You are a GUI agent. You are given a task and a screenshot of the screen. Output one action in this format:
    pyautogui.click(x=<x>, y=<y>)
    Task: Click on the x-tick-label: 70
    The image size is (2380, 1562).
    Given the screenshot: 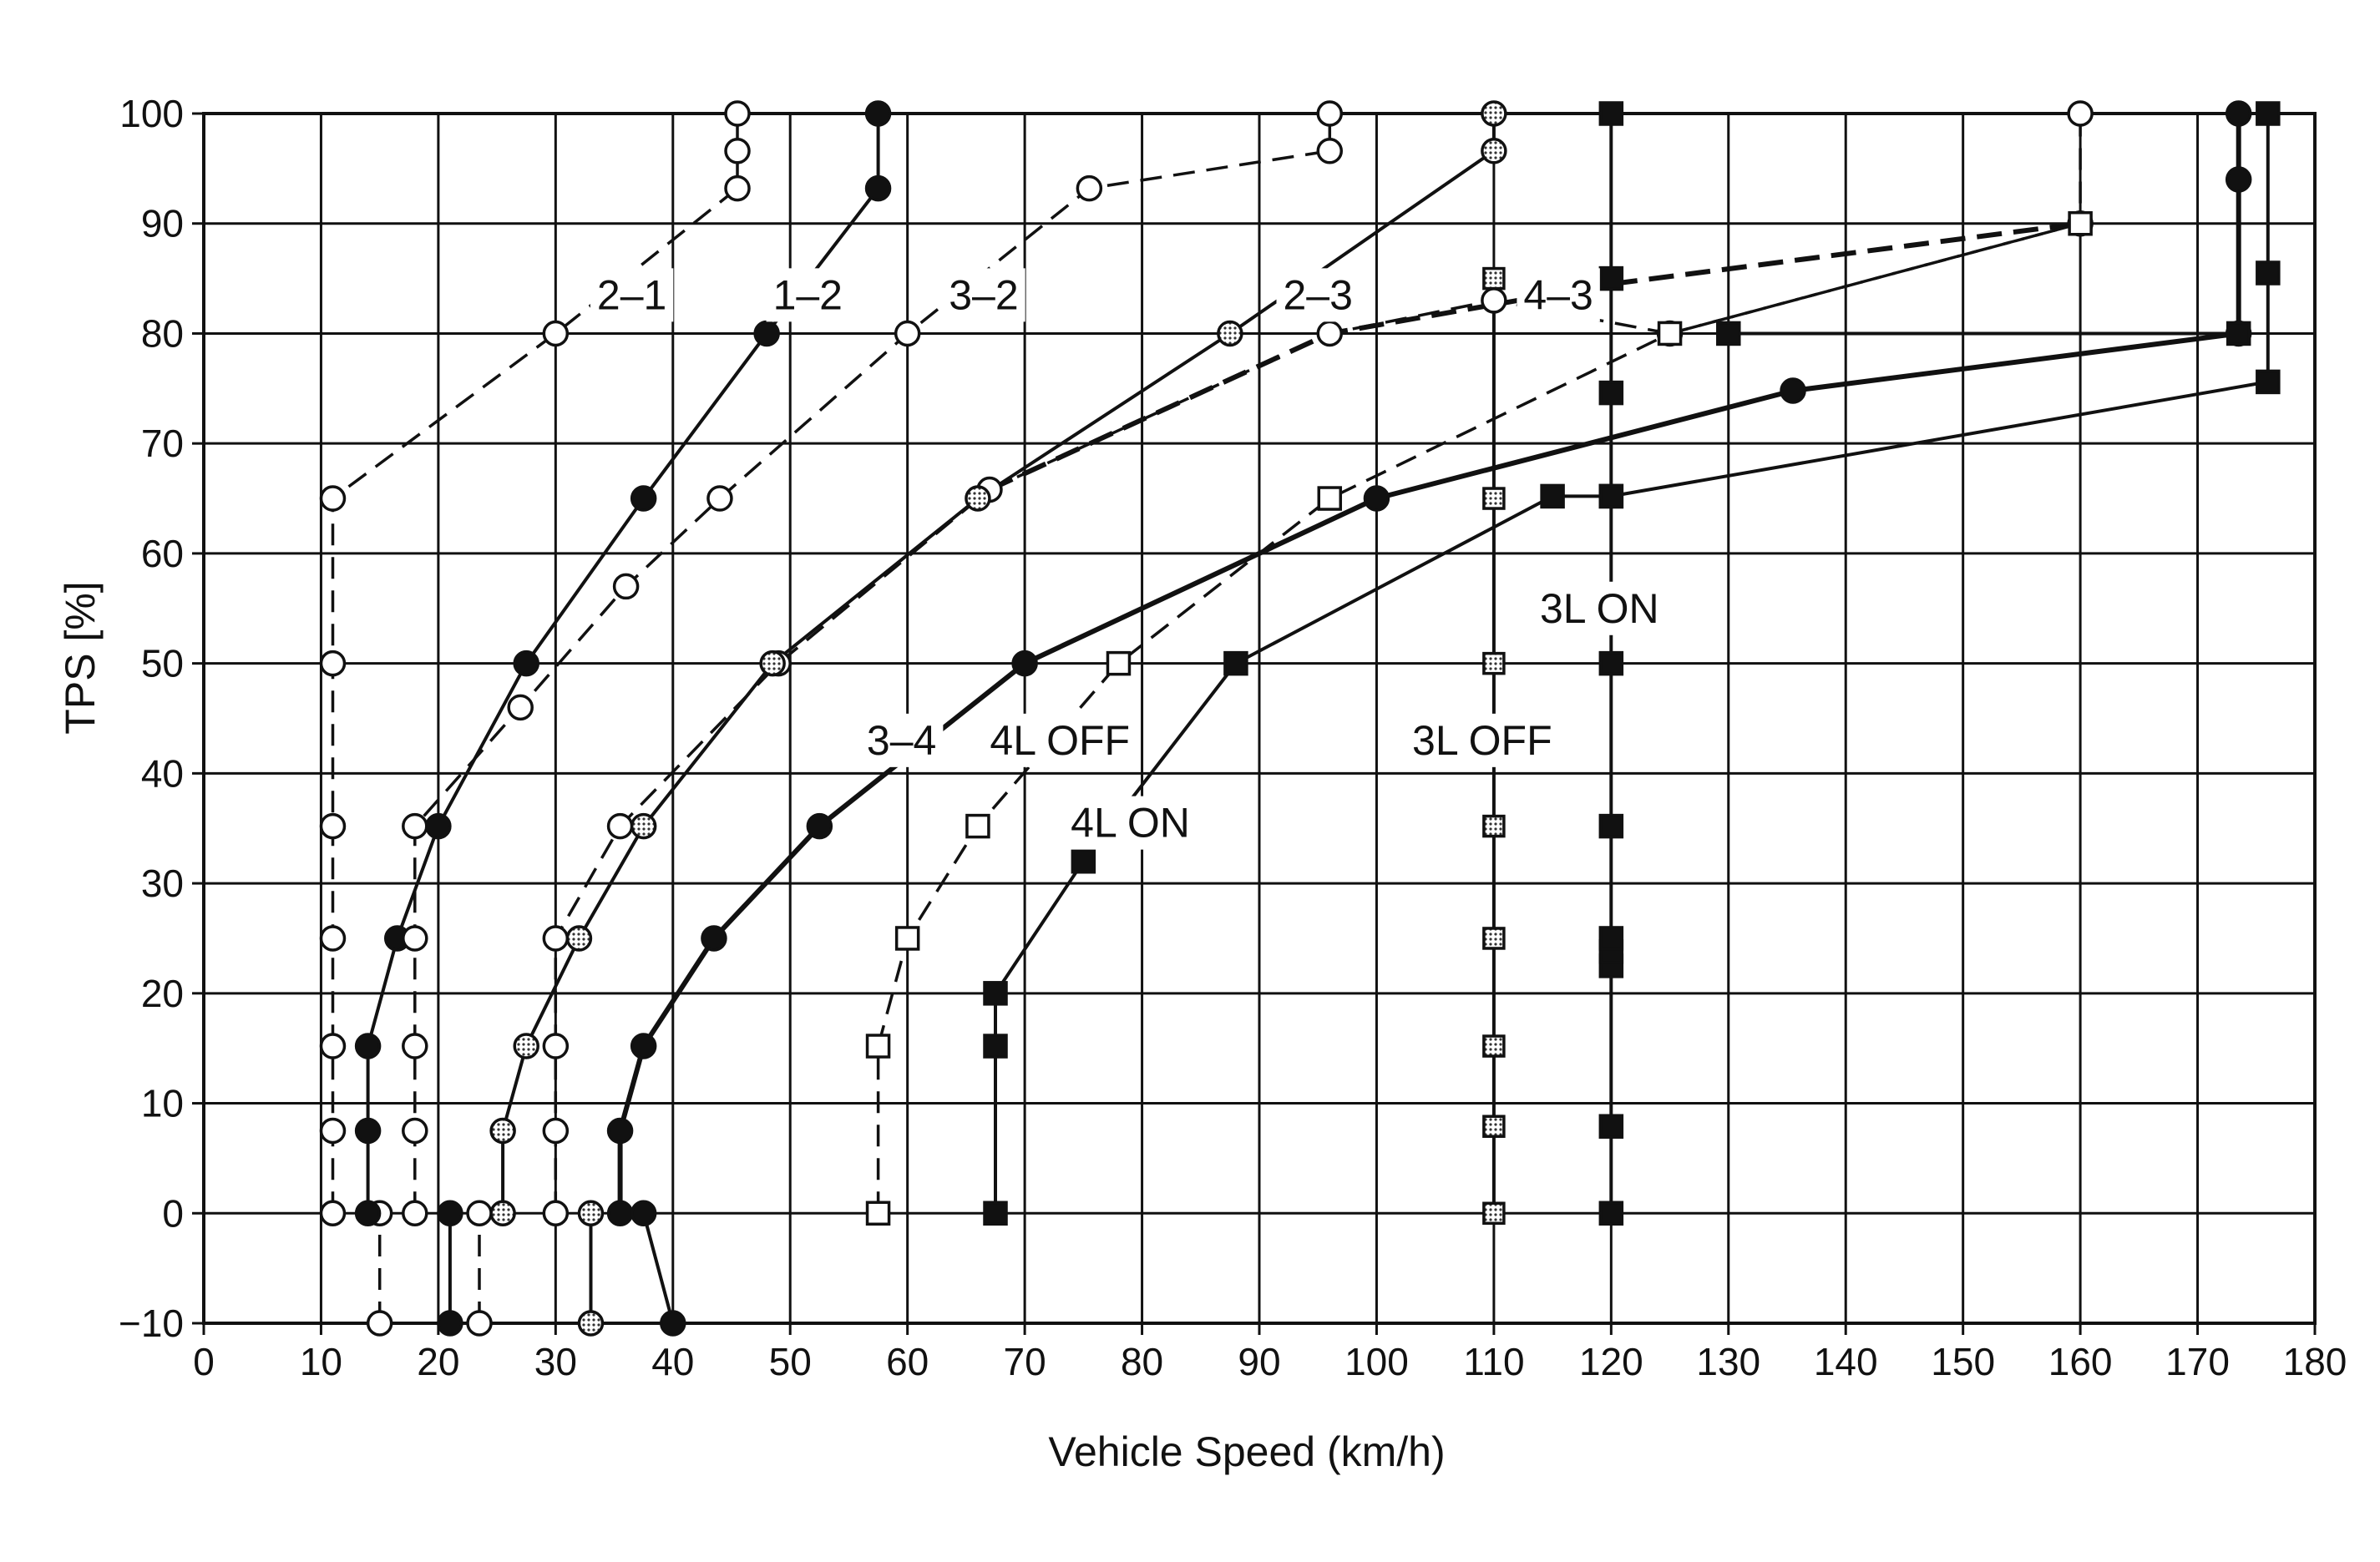 What is the action you would take?
    pyautogui.click(x=1025, y=1361)
    